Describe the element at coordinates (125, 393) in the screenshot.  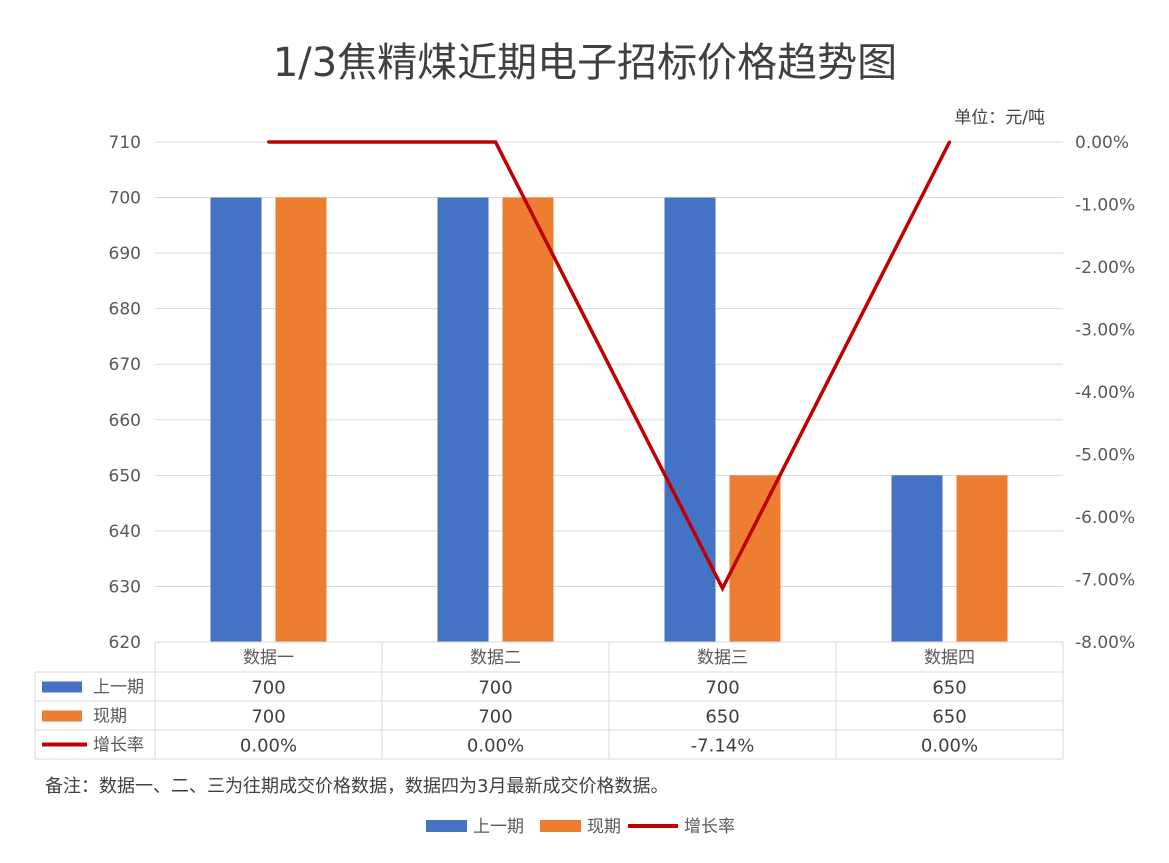
I see `left-axis-ticks: 620 630 640 650 660 670 680 690 700 710` at that location.